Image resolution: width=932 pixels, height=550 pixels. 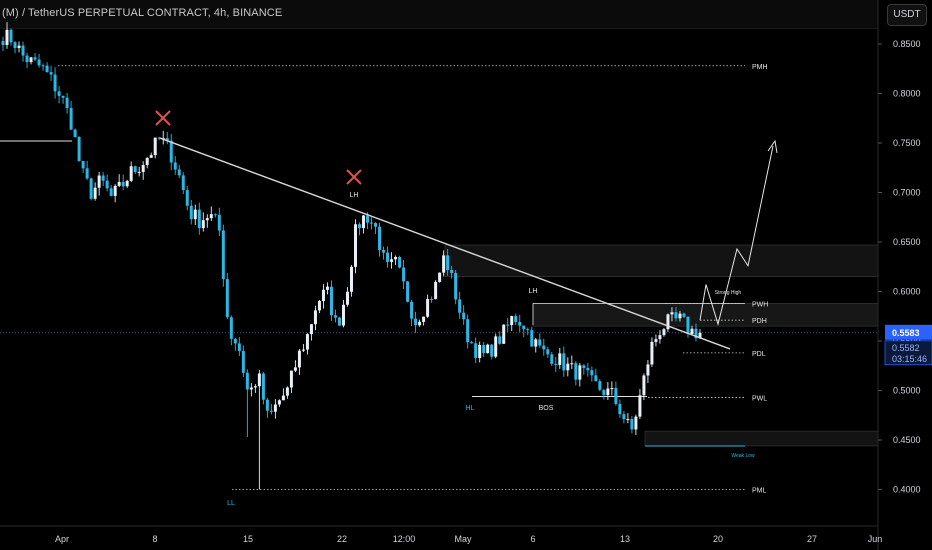 I want to click on structure-label-lh-2: LH, so click(x=533, y=291).